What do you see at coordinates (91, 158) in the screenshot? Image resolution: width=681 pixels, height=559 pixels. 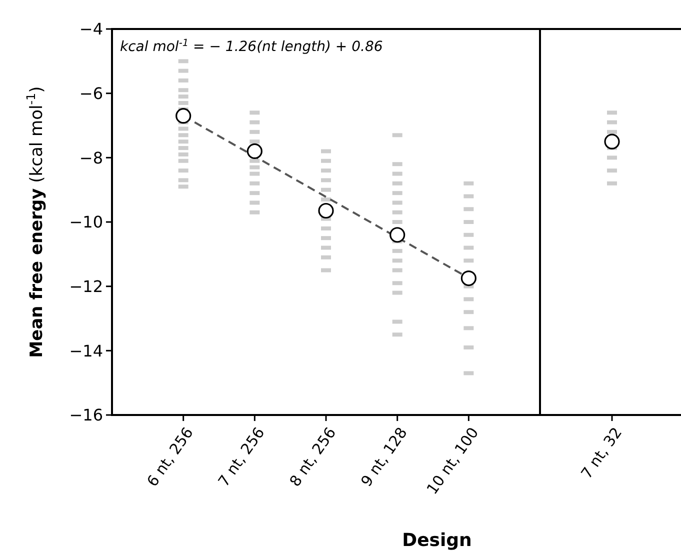 I see `y-tick-label: −8` at bounding box center [91, 158].